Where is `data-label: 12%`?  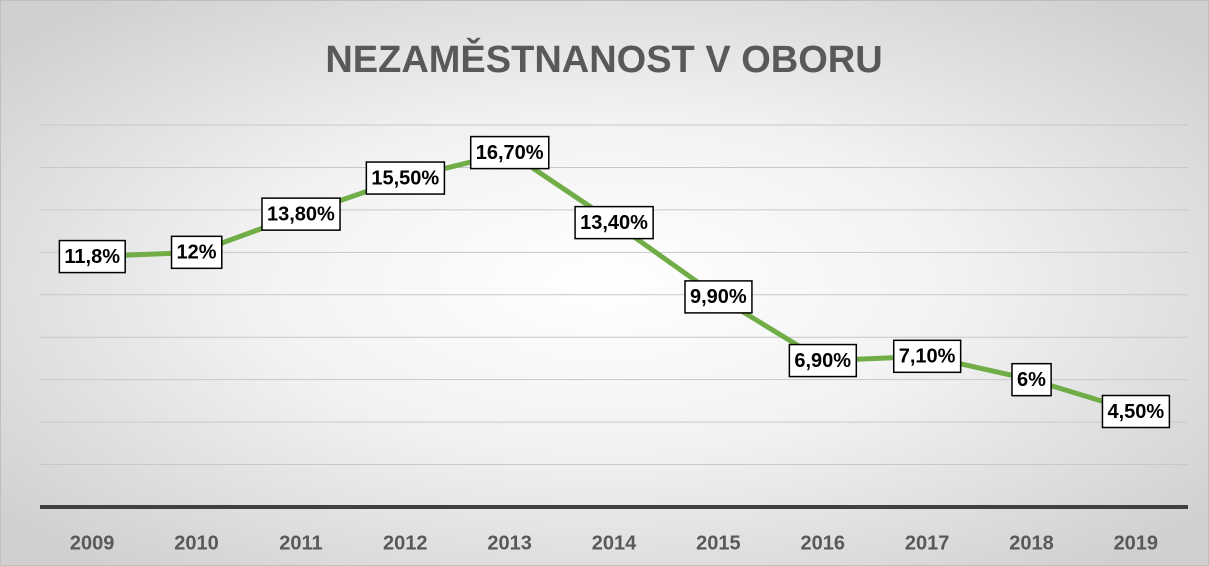
data-label: 12% is located at coordinates (197, 253).